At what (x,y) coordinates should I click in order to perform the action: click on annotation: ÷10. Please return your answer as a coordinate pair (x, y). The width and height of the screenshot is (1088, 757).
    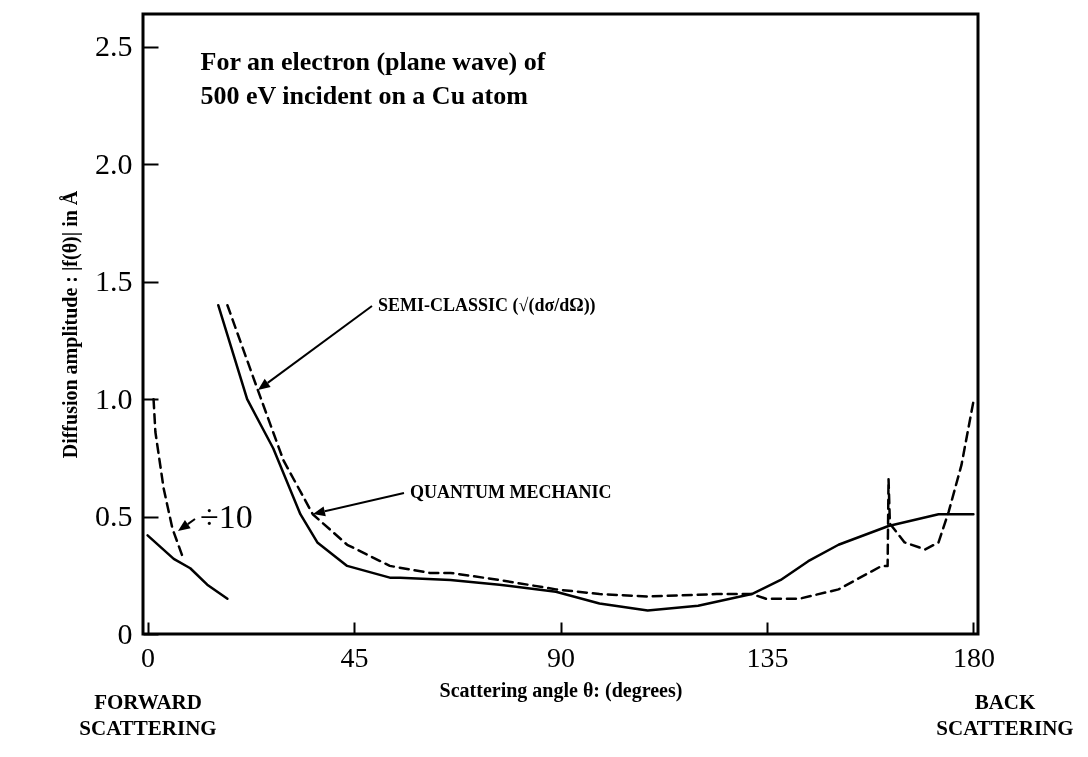
    Looking at the image, I should click on (226, 516).